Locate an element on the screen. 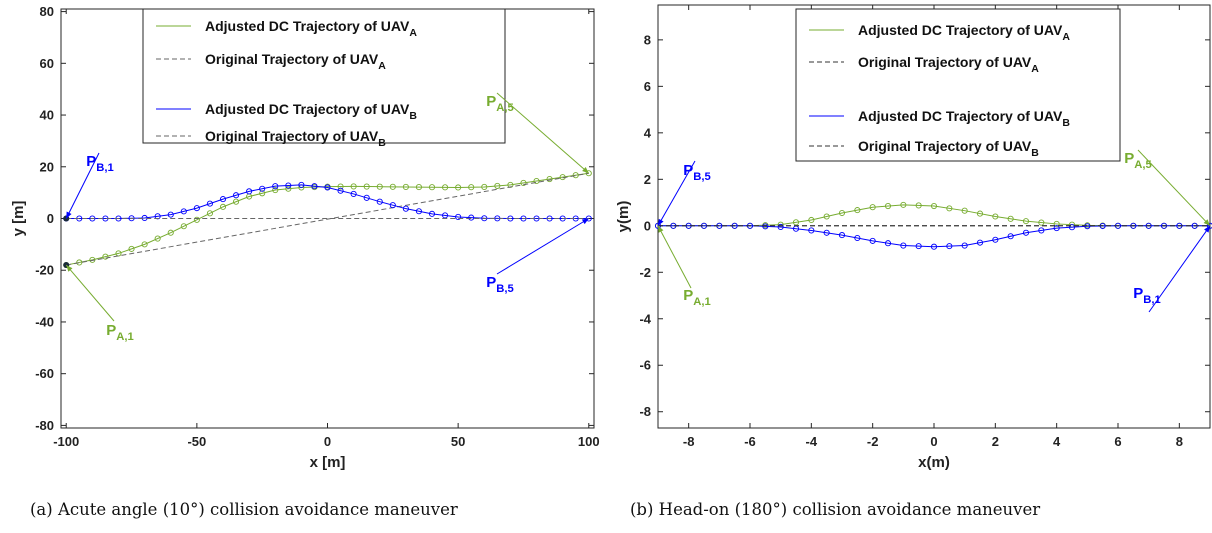  y-axis-label: y(m) is located at coordinates (623, 217).